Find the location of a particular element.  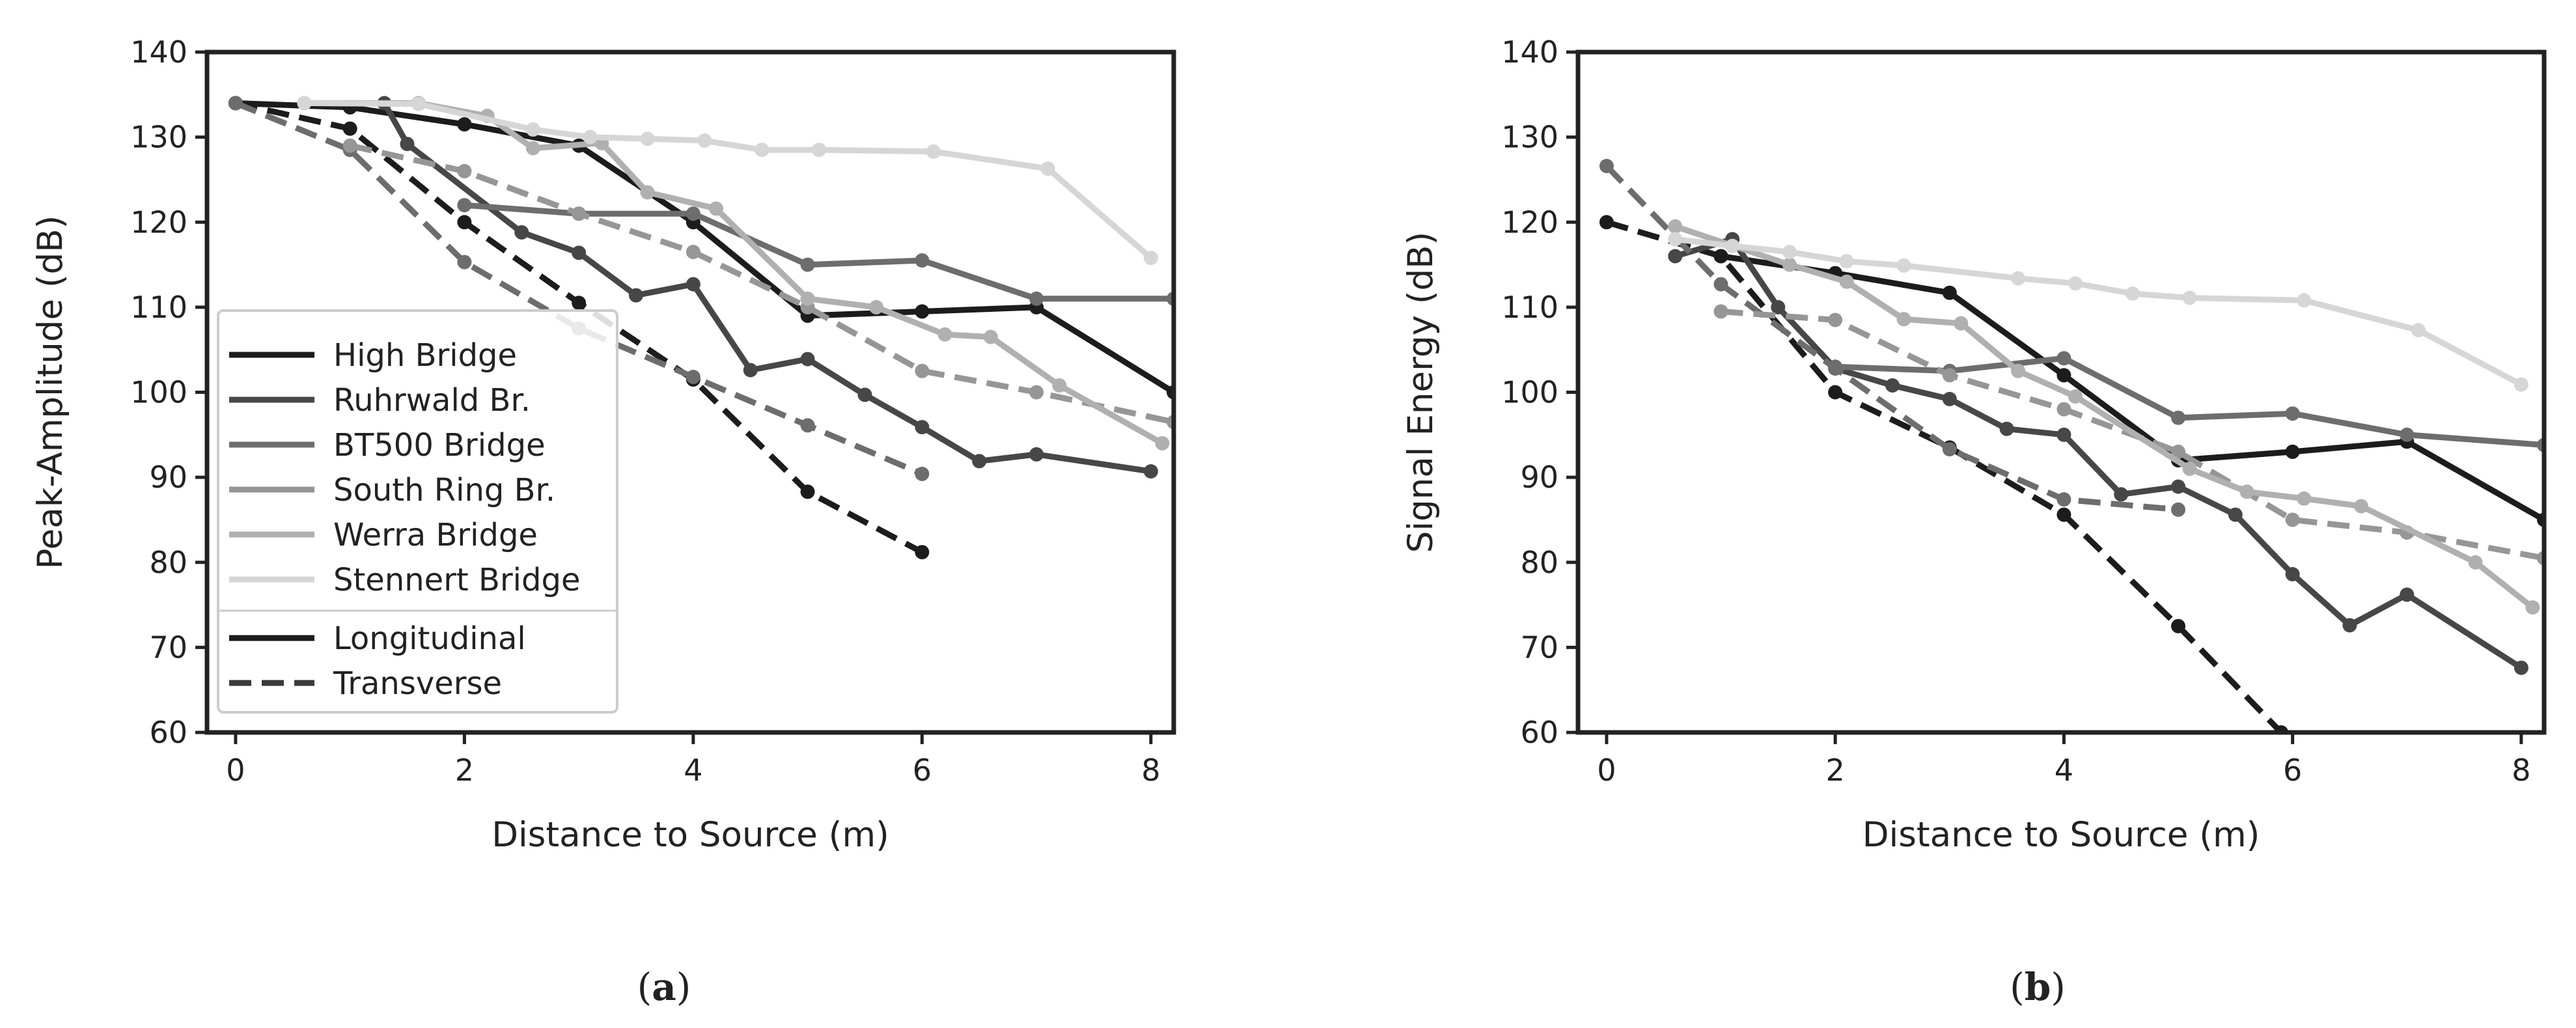

caption-b: (b) is located at coordinates (2038, 987).